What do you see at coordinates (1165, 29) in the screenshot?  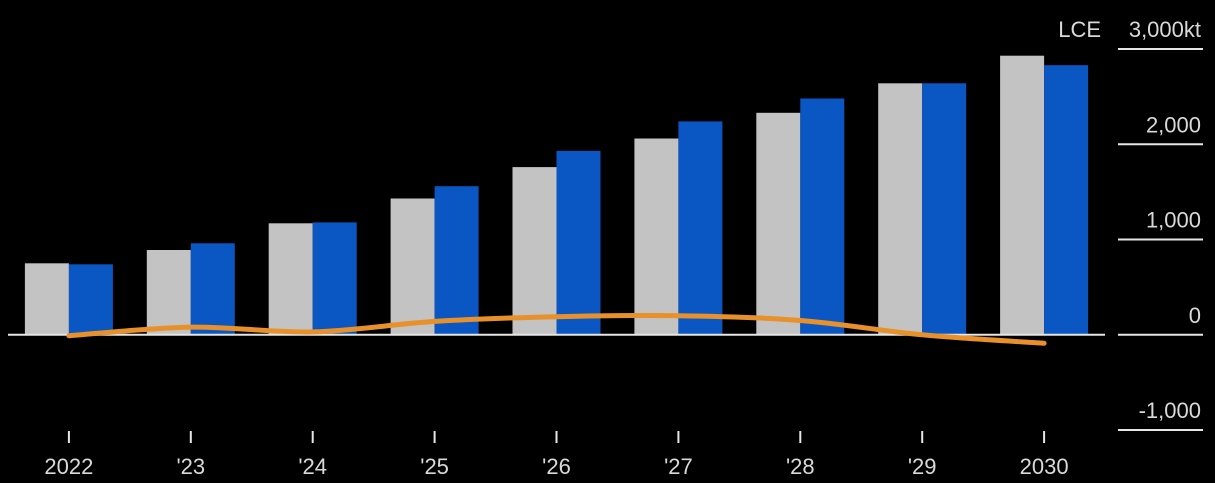 I see `y-tick-label-4: 3,000kt` at bounding box center [1165, 29].